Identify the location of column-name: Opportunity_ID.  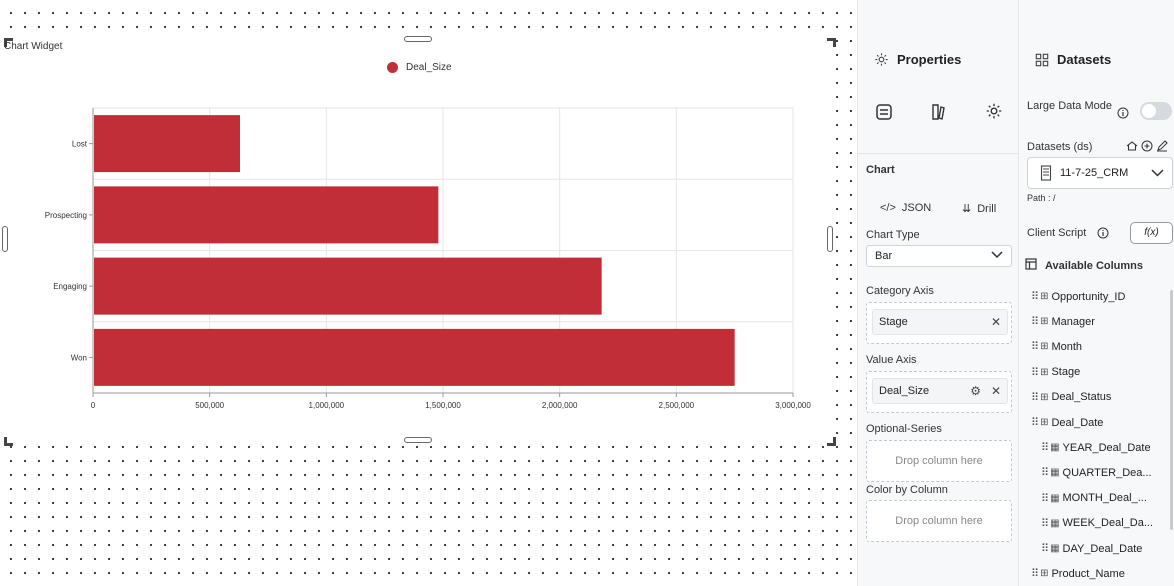
(1088, 296).